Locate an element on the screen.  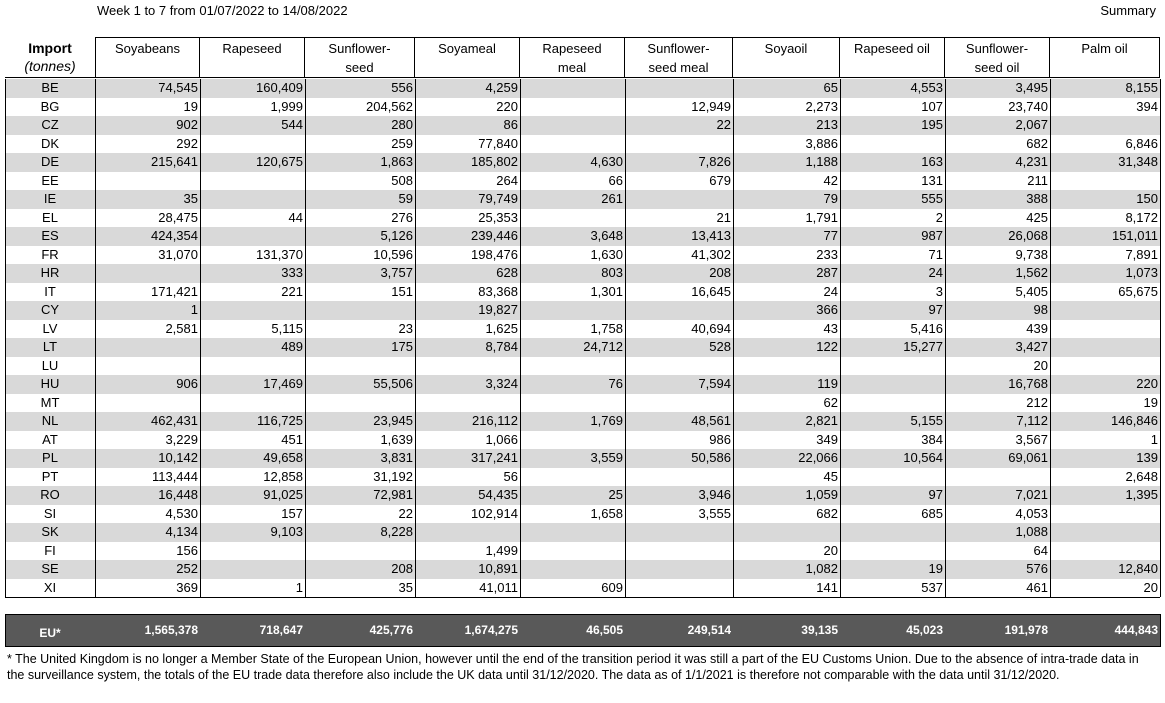
cell: 98 is located at coordinates (1040, 309).